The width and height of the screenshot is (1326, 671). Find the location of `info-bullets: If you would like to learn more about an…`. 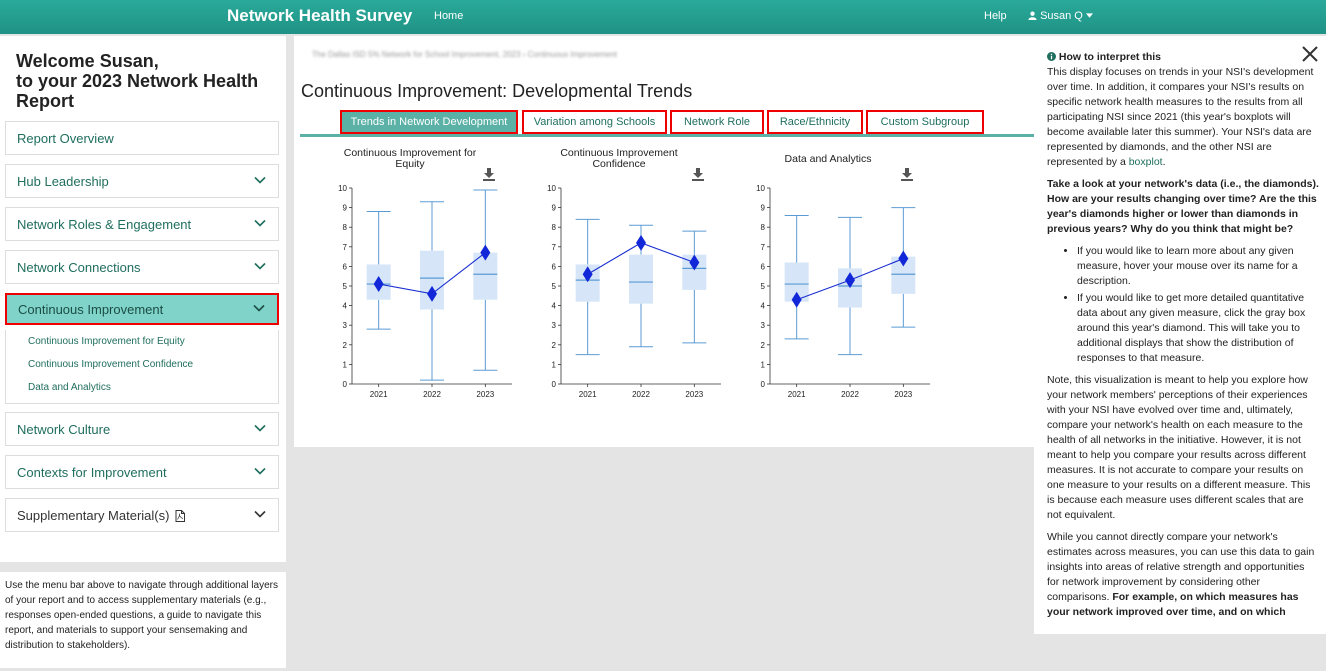

info-bullets: If you would like to learn more about an… is located at coordinates (1198, 305).